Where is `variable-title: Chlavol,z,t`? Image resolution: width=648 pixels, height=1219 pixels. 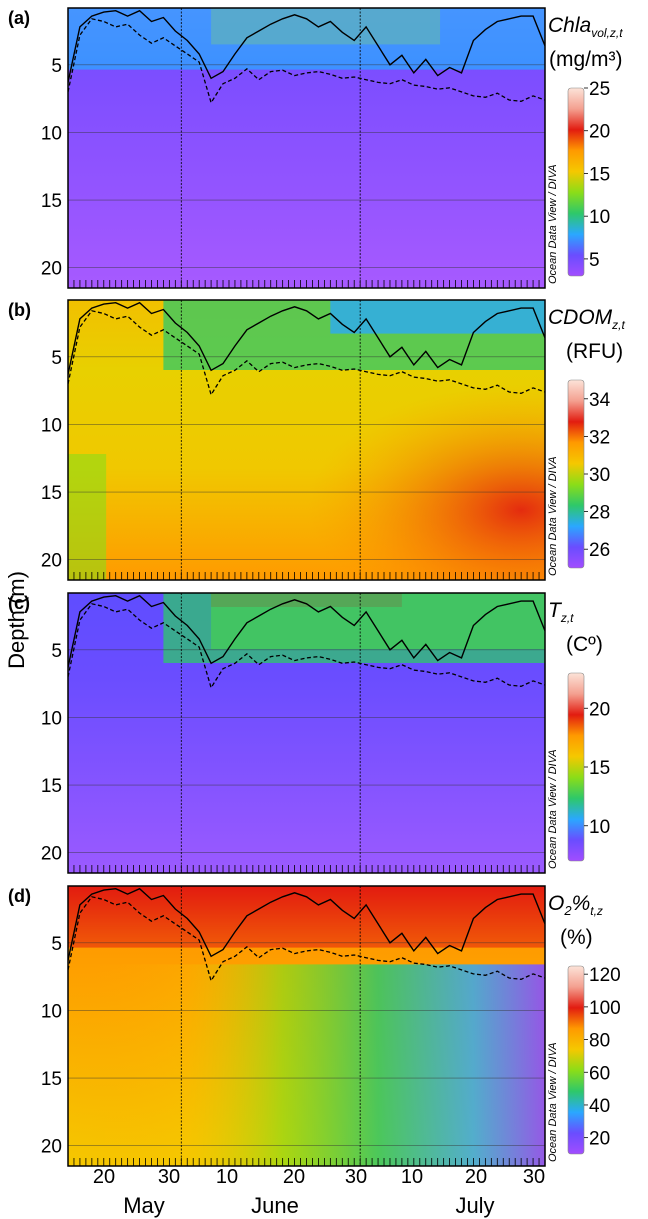 variable-title: Chlavol,z,t is located at coordinates (585, 27).